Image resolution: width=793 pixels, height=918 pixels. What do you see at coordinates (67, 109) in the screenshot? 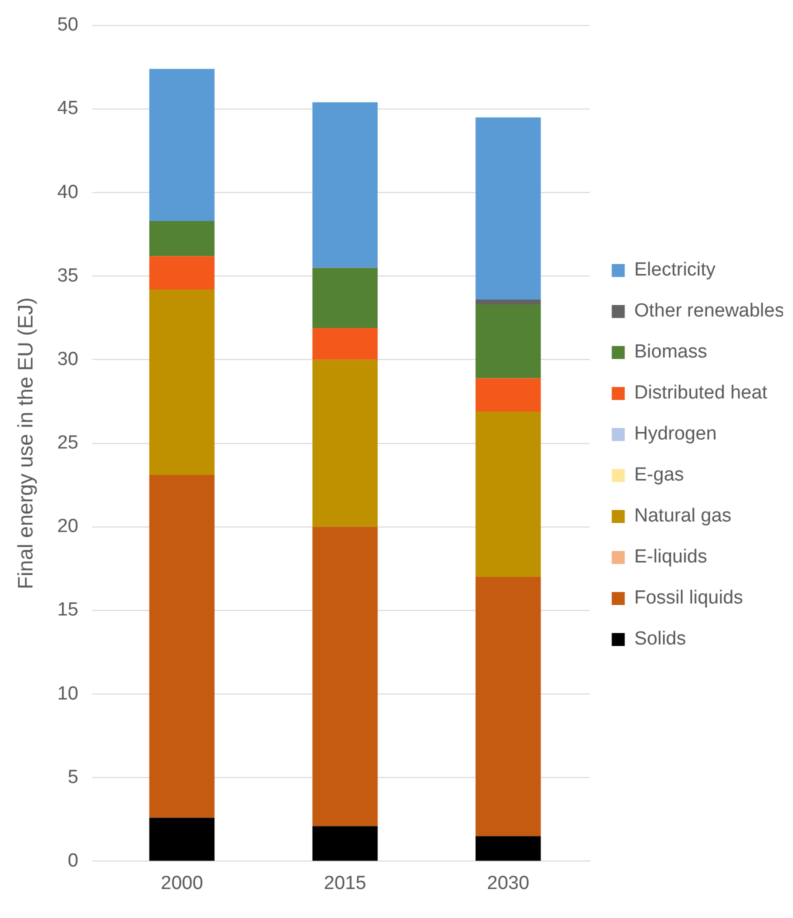
I see `y-tick-label: 45` at bounding box center [67, 109].